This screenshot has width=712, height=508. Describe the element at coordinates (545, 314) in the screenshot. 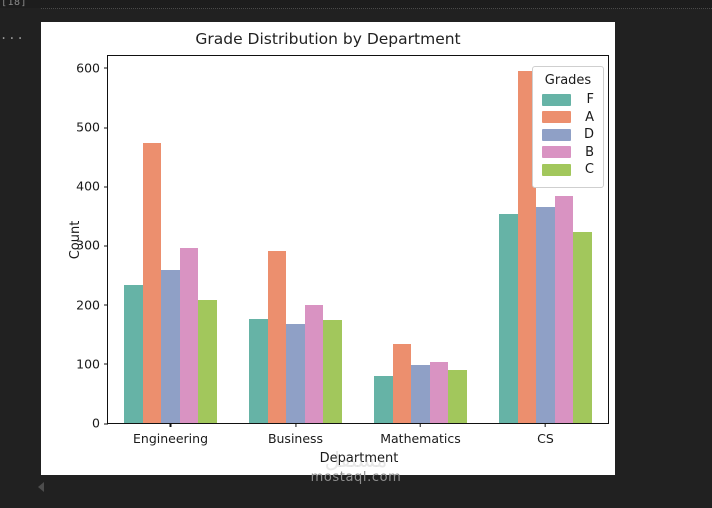

I see `bar-cs-d` at that location.